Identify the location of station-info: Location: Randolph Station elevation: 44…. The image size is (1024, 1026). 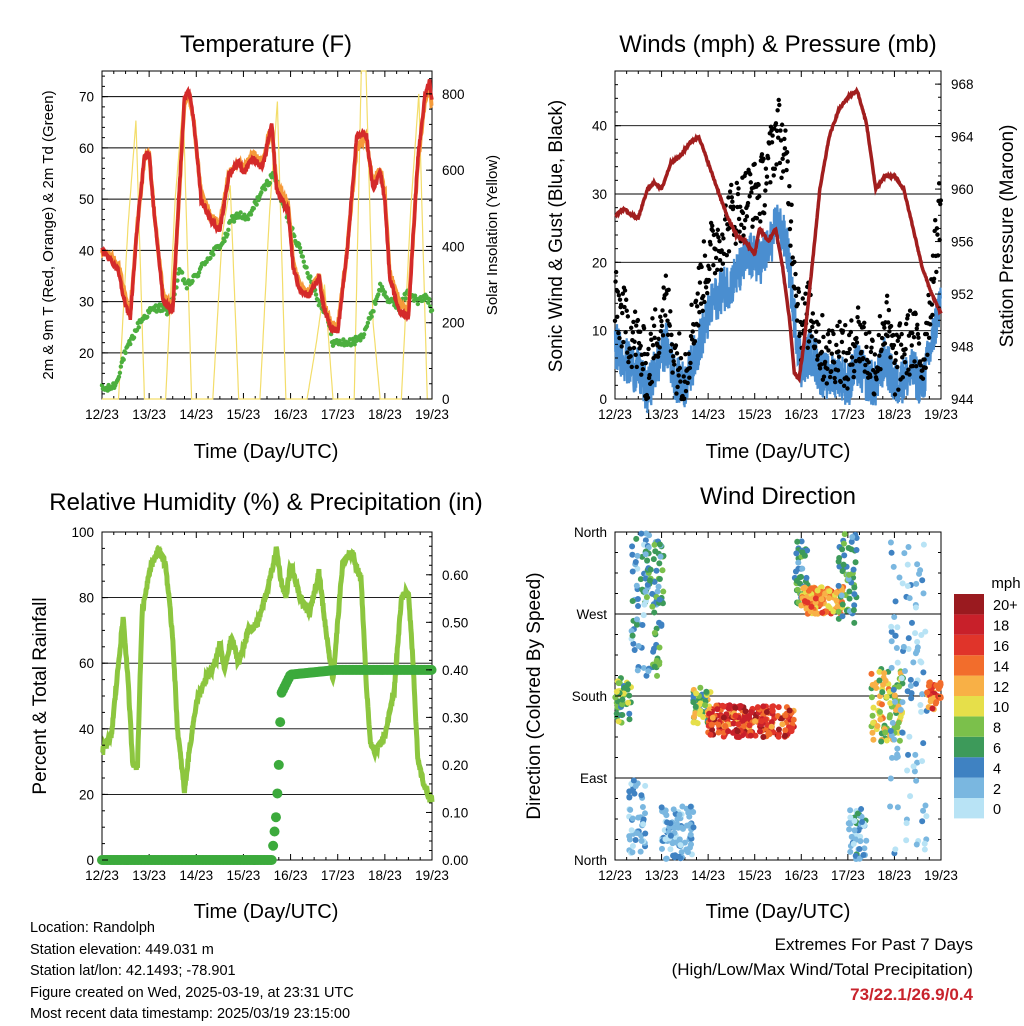
(192, 972).